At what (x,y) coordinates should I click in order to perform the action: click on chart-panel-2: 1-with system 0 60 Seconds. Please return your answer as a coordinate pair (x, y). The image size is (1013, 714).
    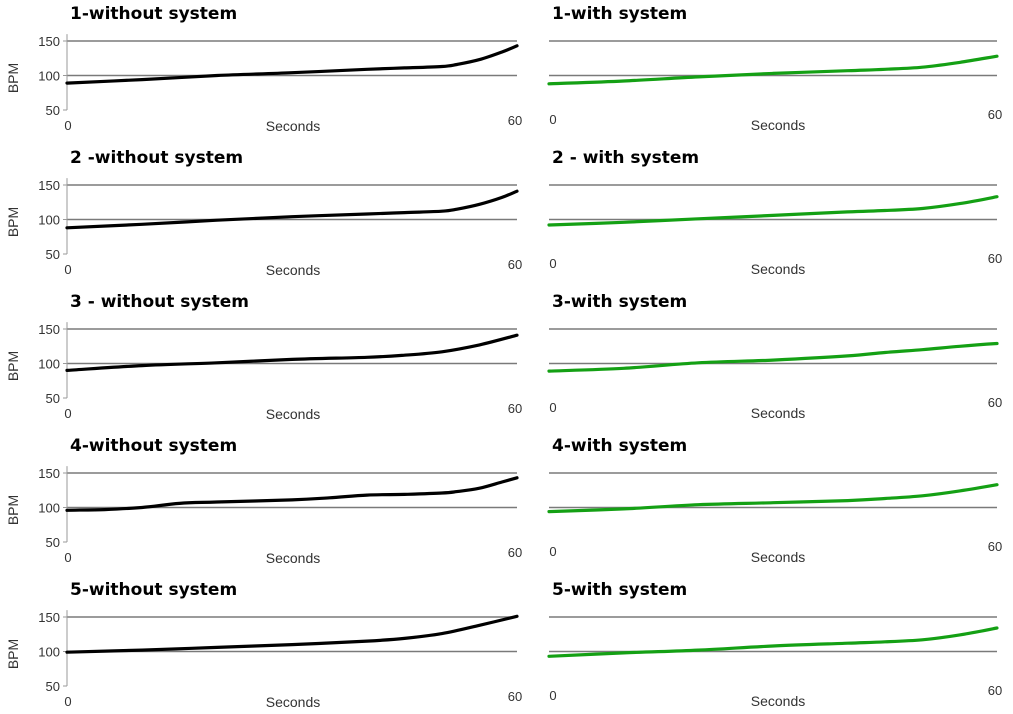
    Looking at the image, I should click on (774, 68).